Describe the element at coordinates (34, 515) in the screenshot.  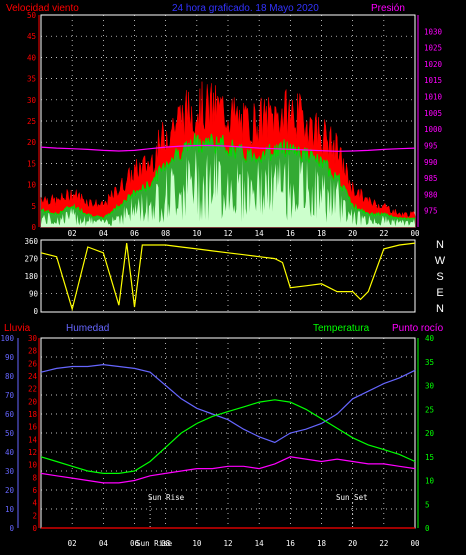
I see `rain-tick-label: 2` at that location.